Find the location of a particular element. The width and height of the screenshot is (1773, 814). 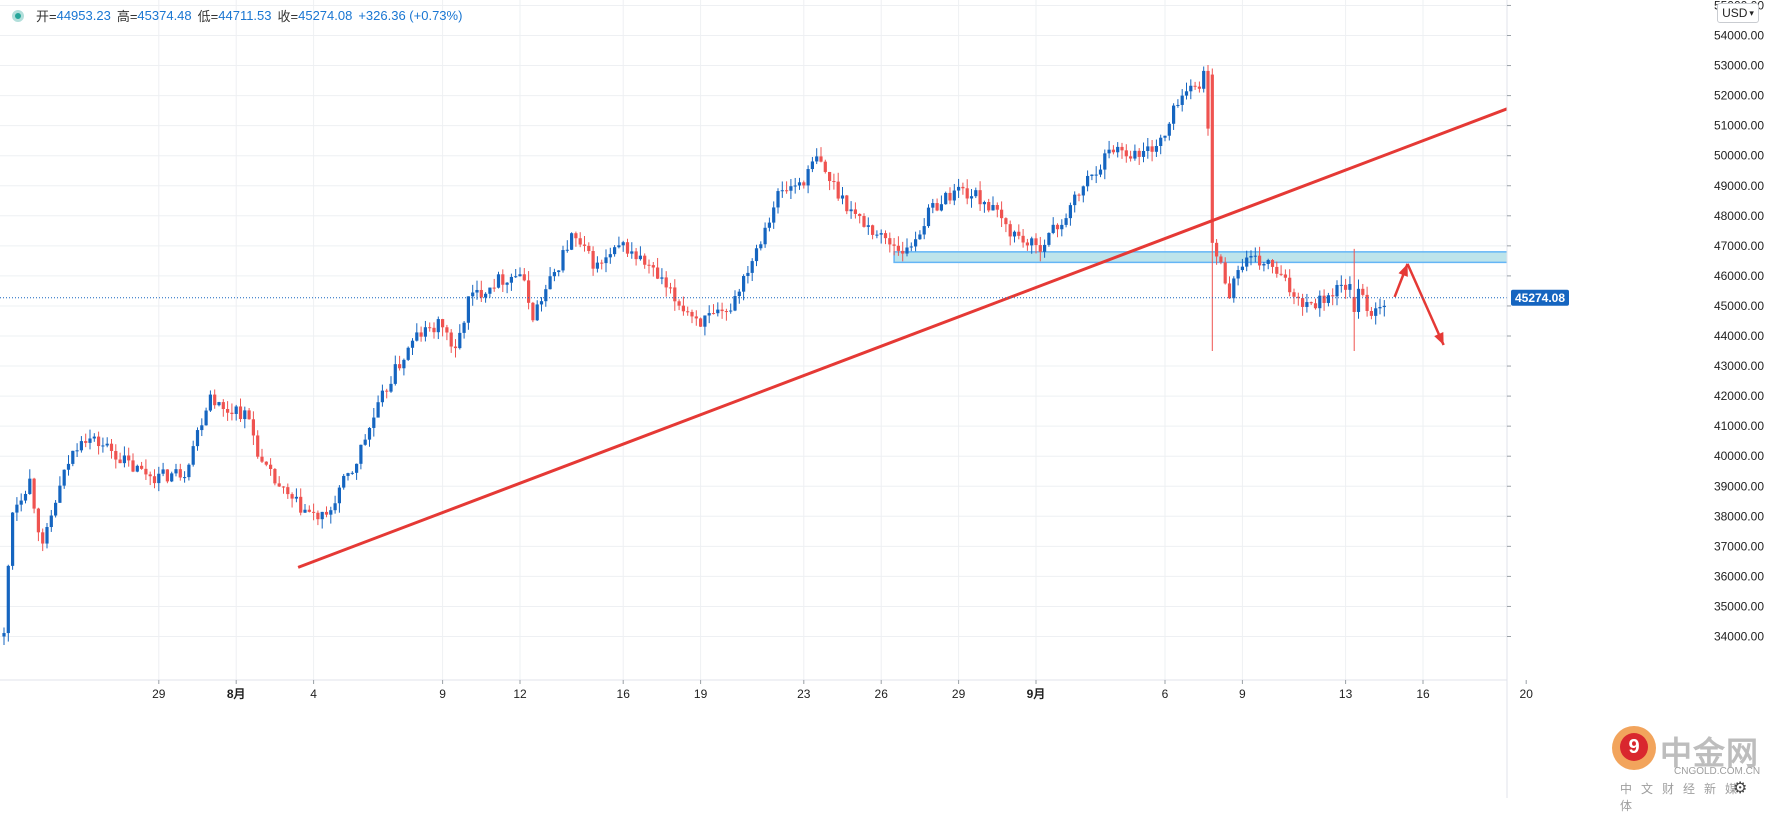

currency-dropdown: USD ▾ is located at coordinates (1738, 13).